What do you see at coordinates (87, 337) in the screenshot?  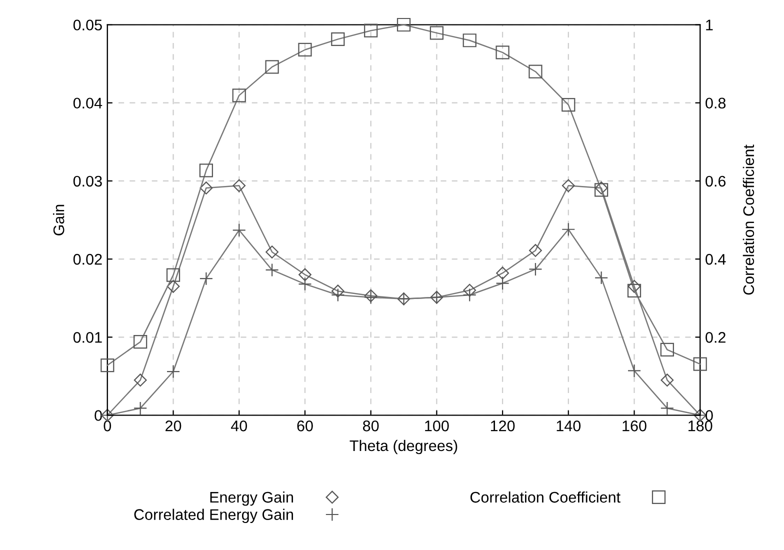 I see `y-tick-label: 0.01` at bounding box center [87, 337].